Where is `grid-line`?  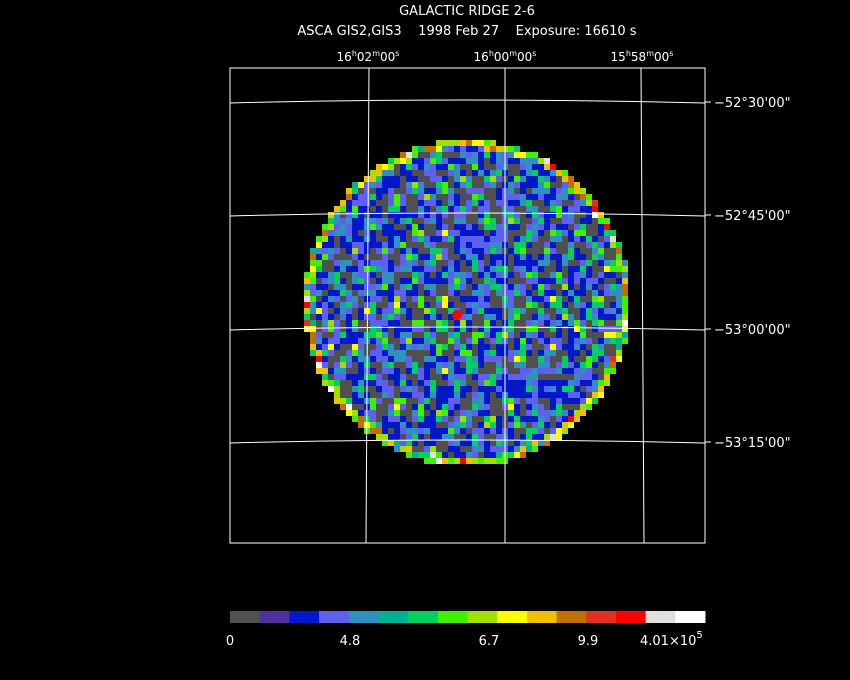
grid-line is located at coordinates (642, 305).